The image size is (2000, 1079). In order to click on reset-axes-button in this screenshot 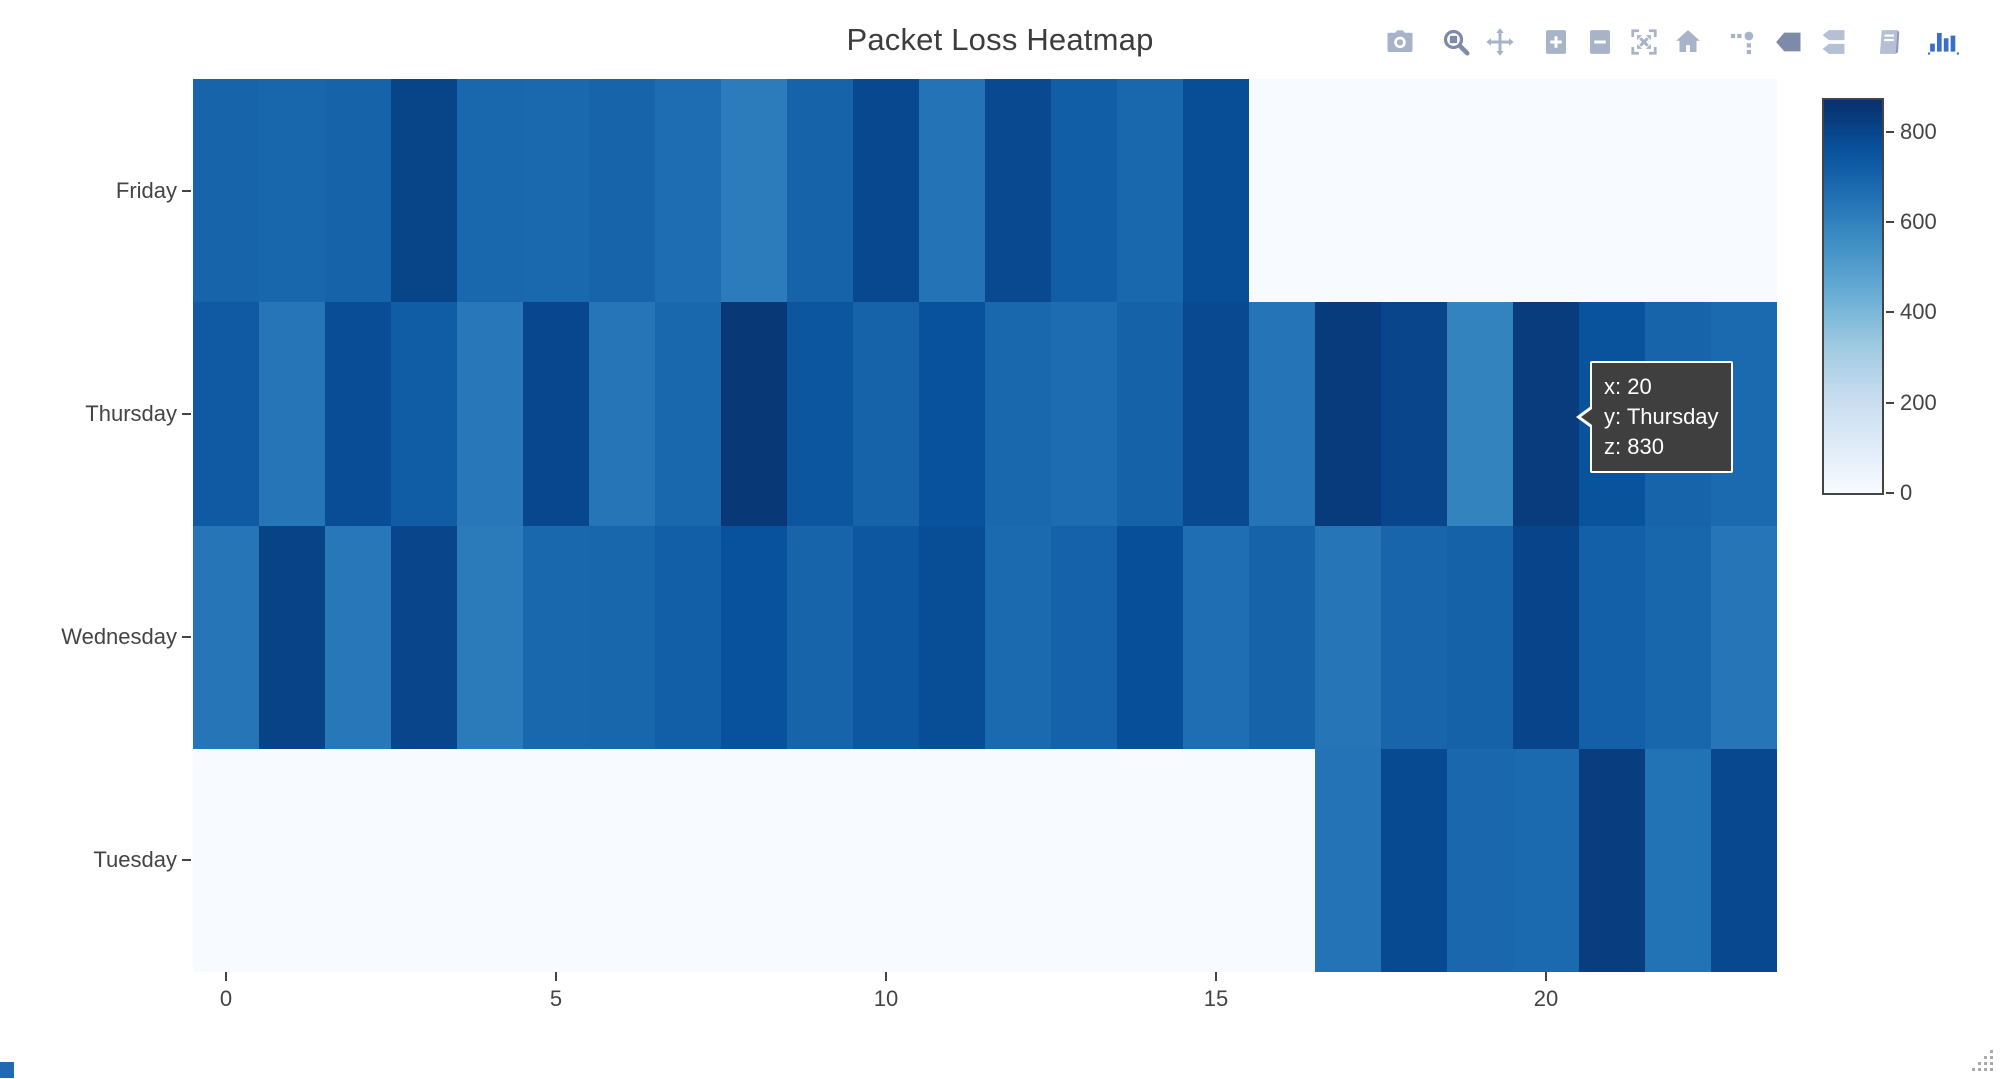, I will do `click(1688, 42)`.